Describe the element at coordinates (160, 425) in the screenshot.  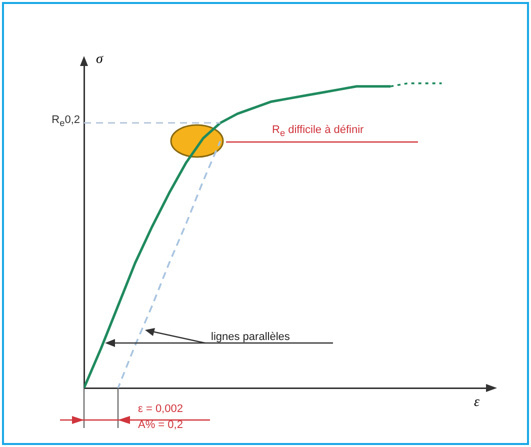
I see `text: A% = 0,2` at that location.